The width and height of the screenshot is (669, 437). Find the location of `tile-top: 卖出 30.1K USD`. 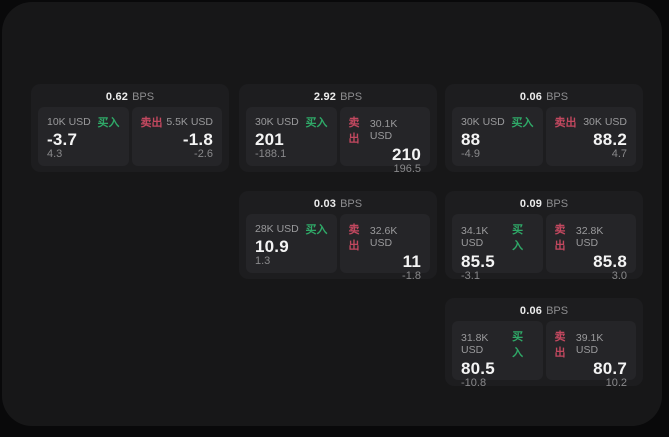

tile-top: 卖出 30.1K USD is located at coordinates (385, 130).